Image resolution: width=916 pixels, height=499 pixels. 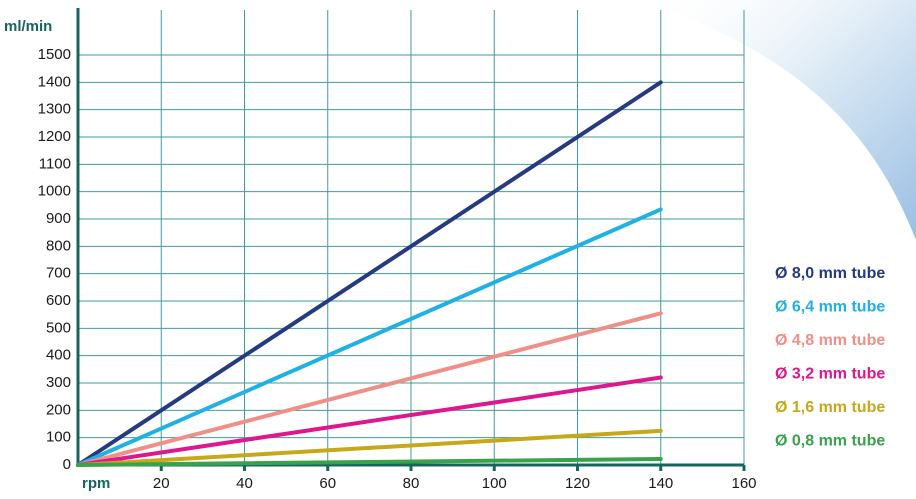 I want to click on y-tick-label: 400, so click(x=58, y=355).